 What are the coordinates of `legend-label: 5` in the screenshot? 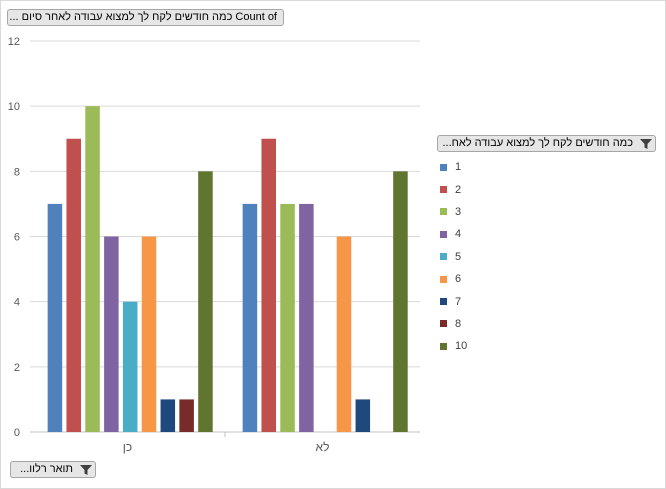 It's located at (458, 256).